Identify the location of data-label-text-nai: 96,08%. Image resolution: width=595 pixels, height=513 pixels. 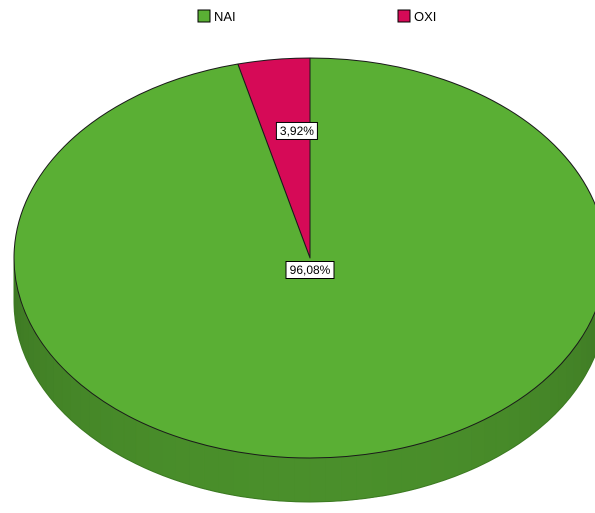
(310, 270).